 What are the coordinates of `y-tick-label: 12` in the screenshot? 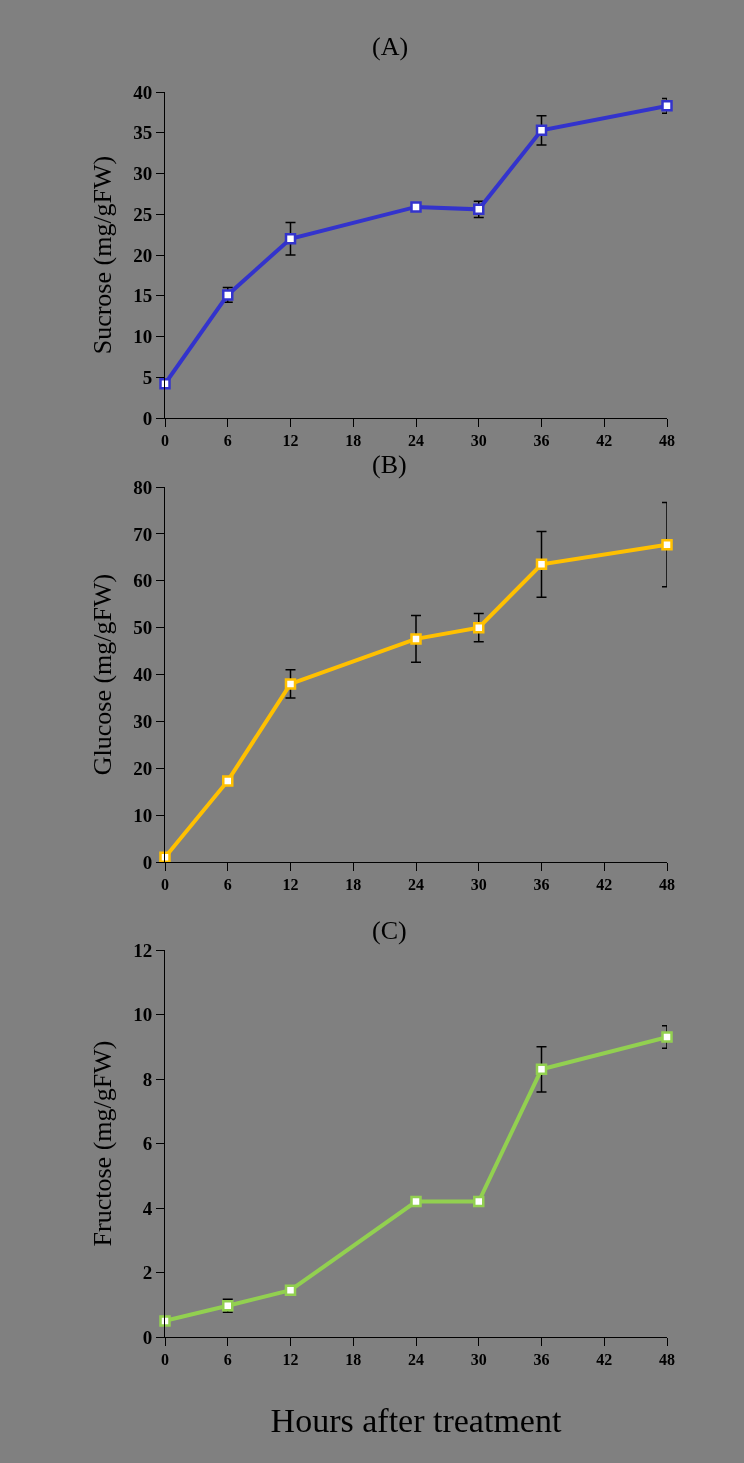 It's located at (143, 950).